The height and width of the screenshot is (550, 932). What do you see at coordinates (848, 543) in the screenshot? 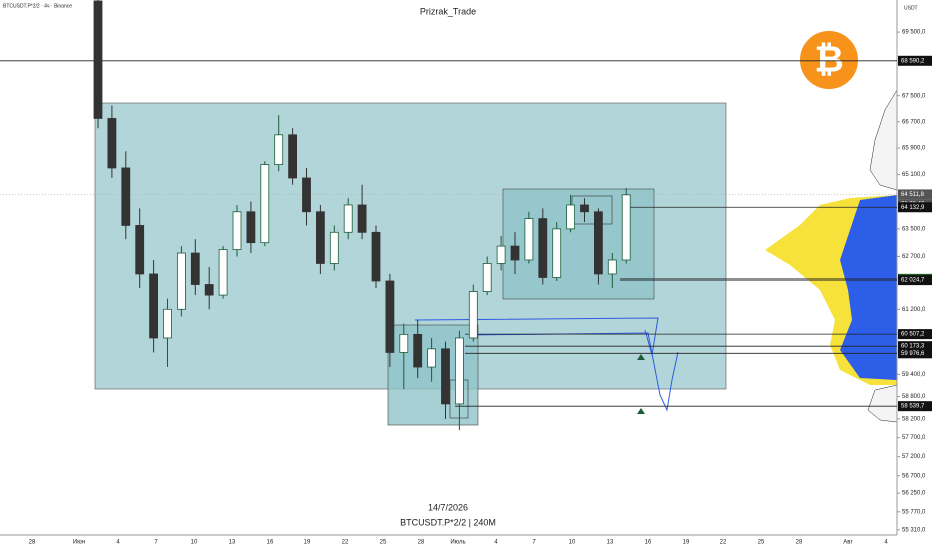
I see `x-tick-label: Авг` at bounding box center [848, 543].